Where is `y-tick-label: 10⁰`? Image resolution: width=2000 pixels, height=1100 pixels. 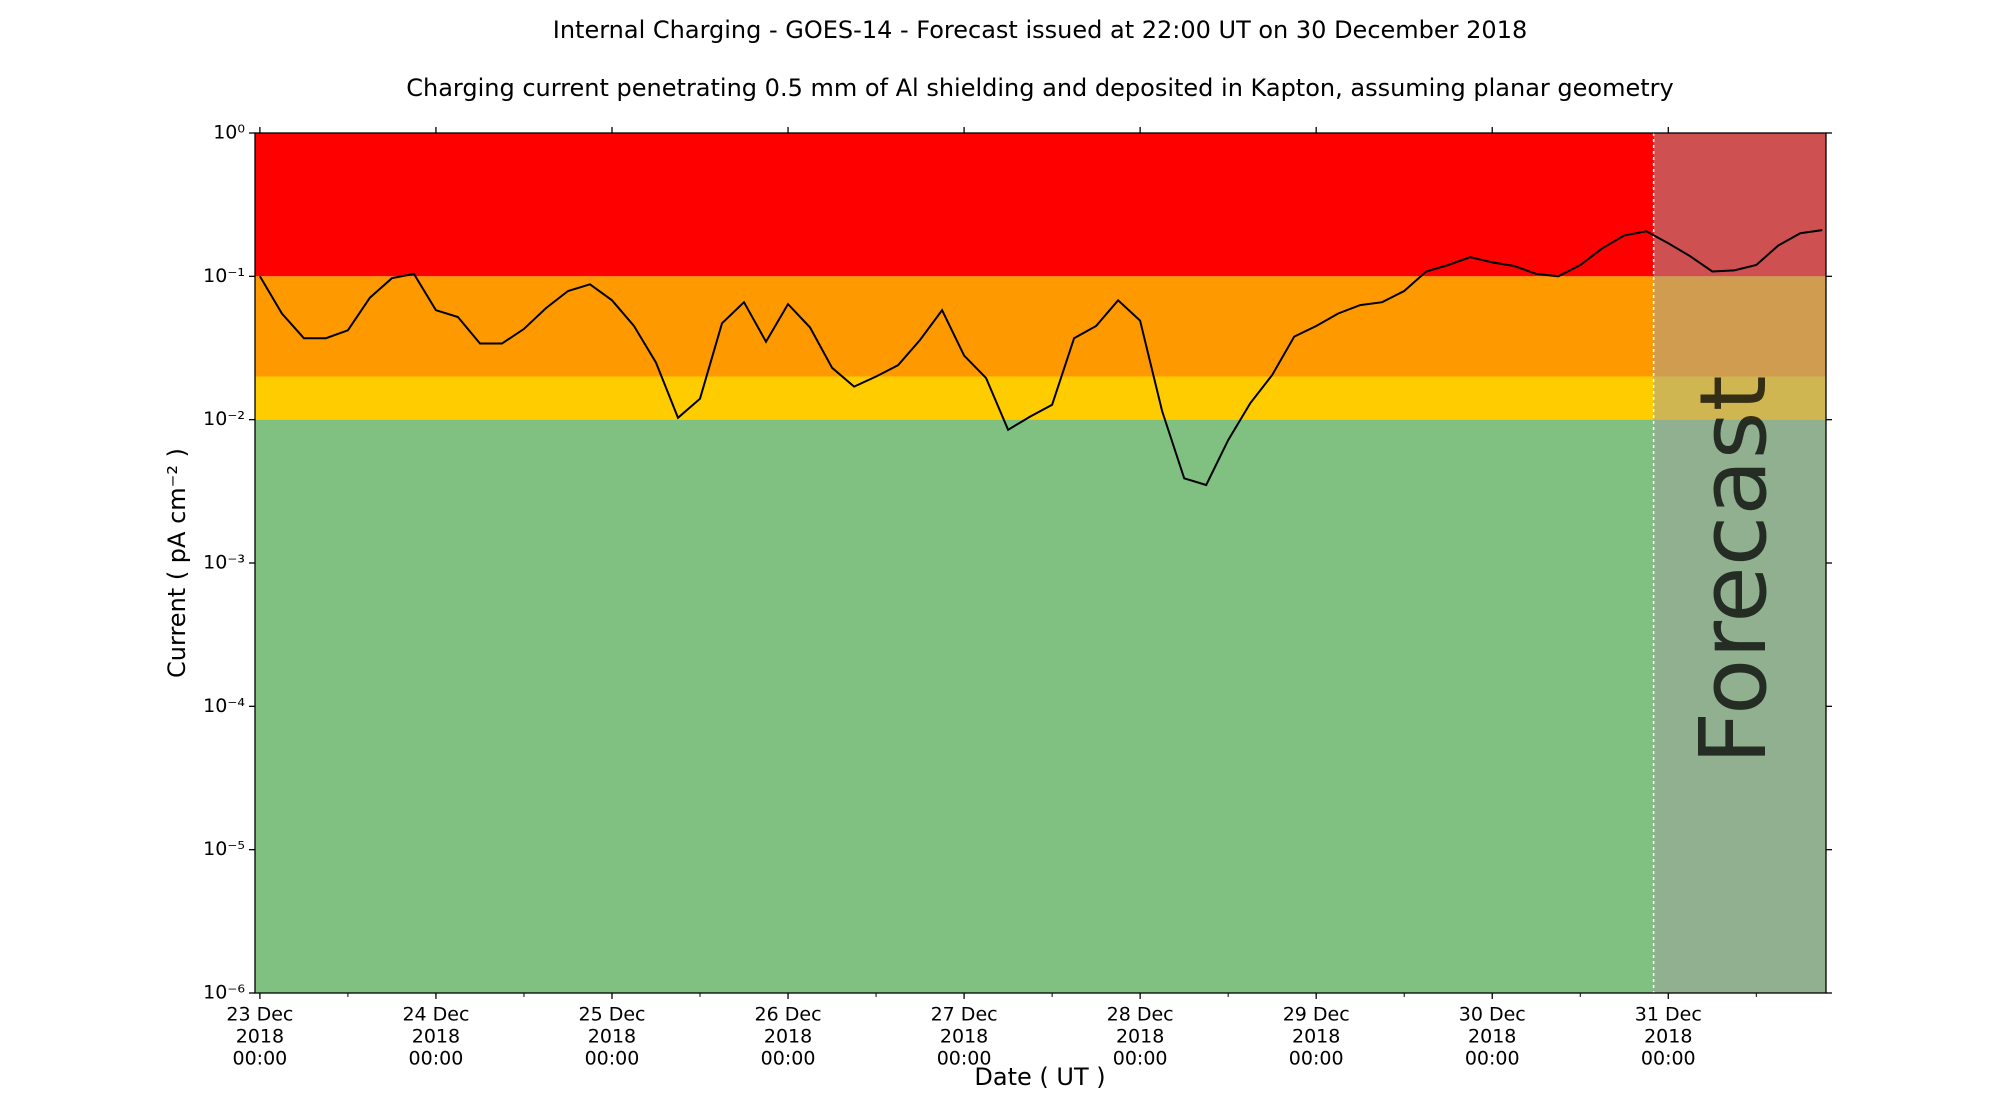 y-tick-label: 10⁰ is located at coordinates (229, 133).